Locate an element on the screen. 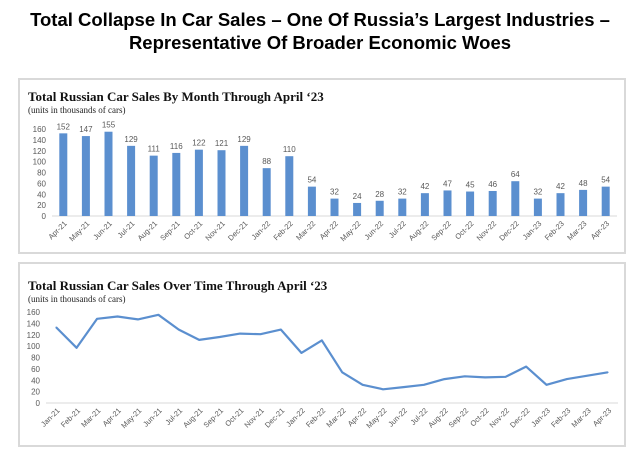 The height and width of the screenshot is (451, 640). line-chart-x-tick-label: Jan-22 is located at coordinates (295, 417).